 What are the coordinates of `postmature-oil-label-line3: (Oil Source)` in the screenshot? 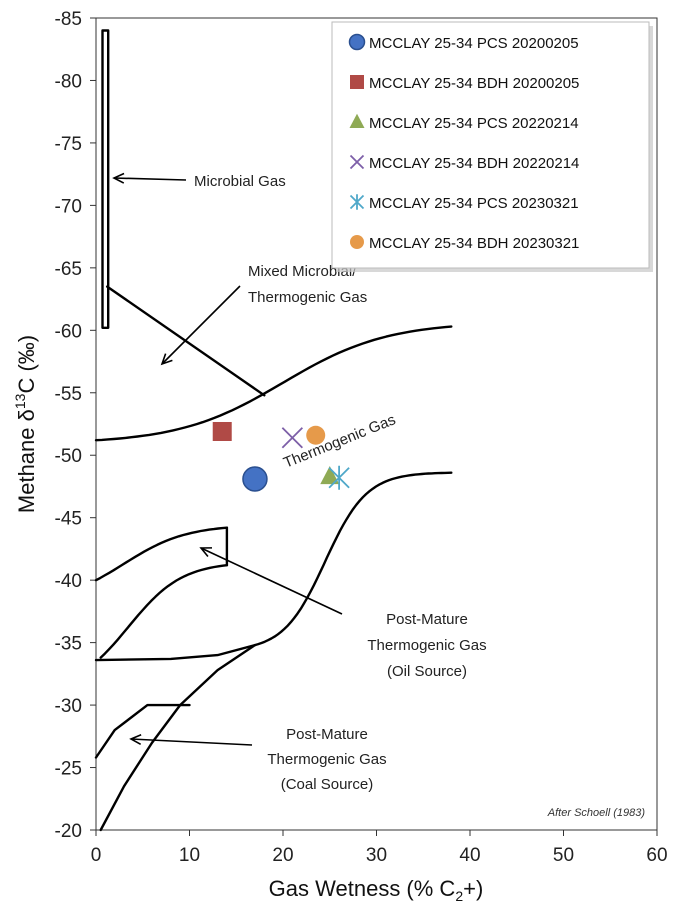 It's located at (427, 671).